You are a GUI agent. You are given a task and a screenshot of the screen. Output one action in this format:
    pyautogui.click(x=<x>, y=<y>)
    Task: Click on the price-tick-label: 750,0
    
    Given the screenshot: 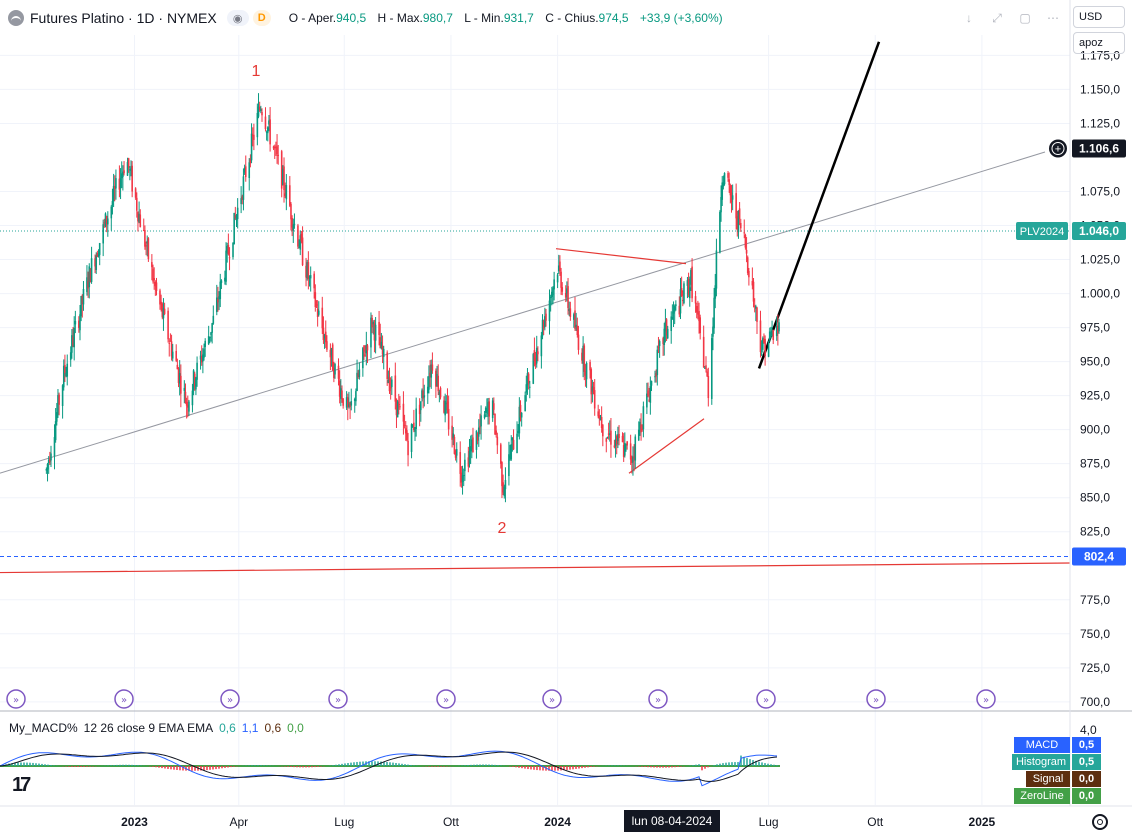 What is the action you would take?
    pyautogui.click(x=1095, y=634)
    